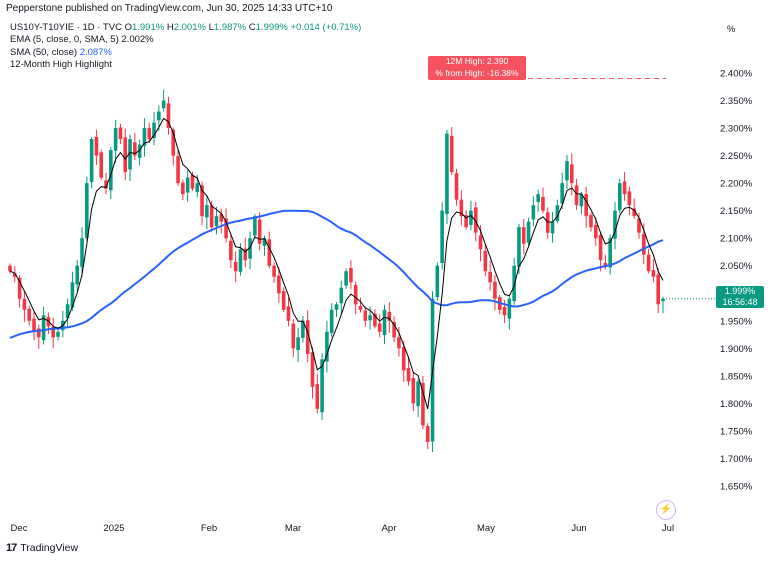 This screenshot has width=774, height=561. What do you see at coordinates (42, 548) in the screenshot?
I see `tradingview-logo: 17 TradingView` at bounding box center [42, 548].